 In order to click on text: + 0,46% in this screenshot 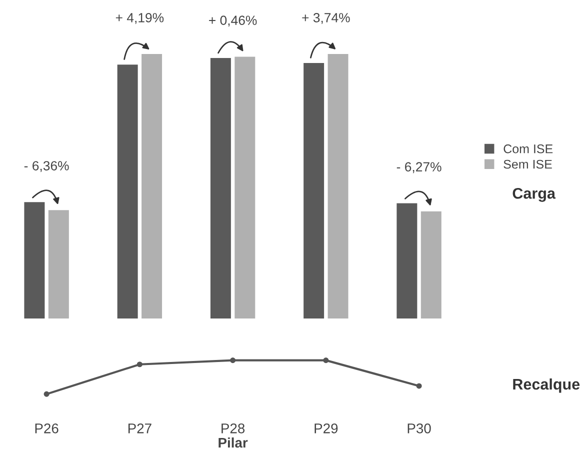, I will do `click(233, 21)`.